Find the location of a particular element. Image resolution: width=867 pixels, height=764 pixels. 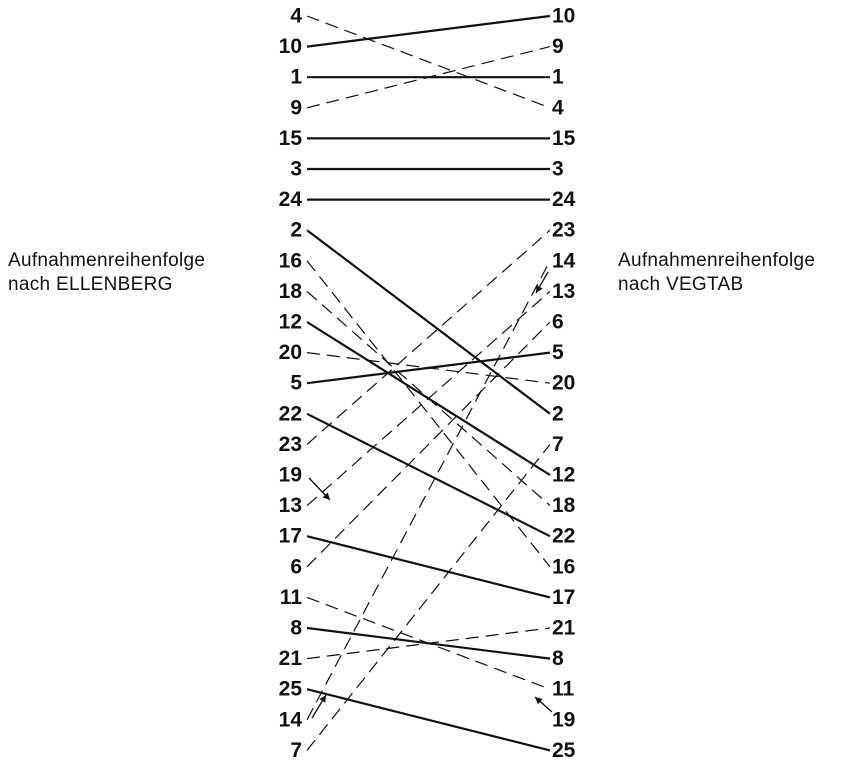

left-rank-label: 1 is located at coordinates (296, 77).